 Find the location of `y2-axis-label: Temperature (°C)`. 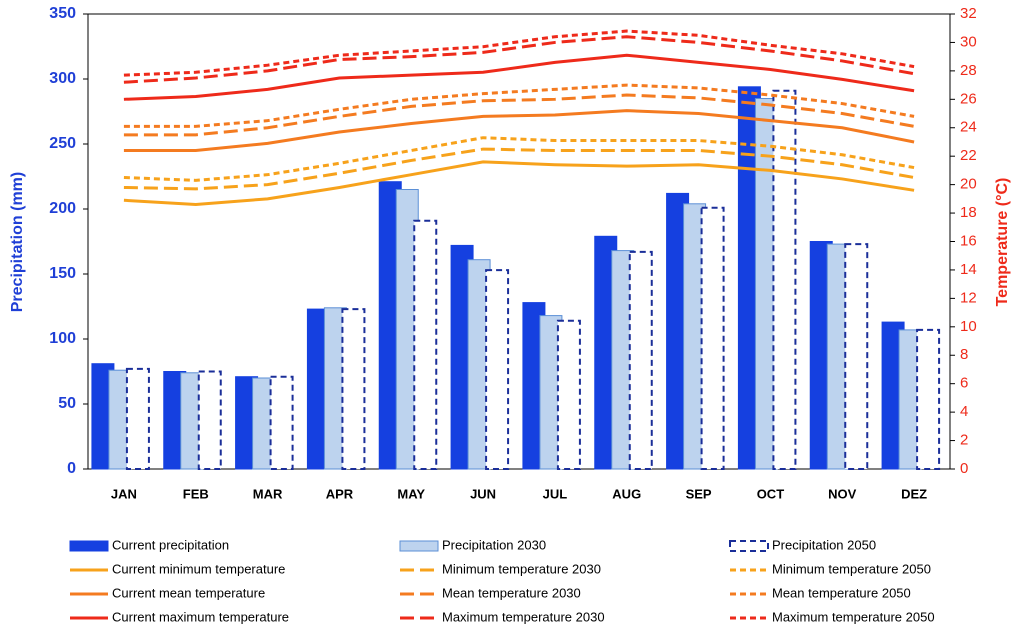

y2-axis-label: Temperature (°C) is located at coordinates (1002, 242).